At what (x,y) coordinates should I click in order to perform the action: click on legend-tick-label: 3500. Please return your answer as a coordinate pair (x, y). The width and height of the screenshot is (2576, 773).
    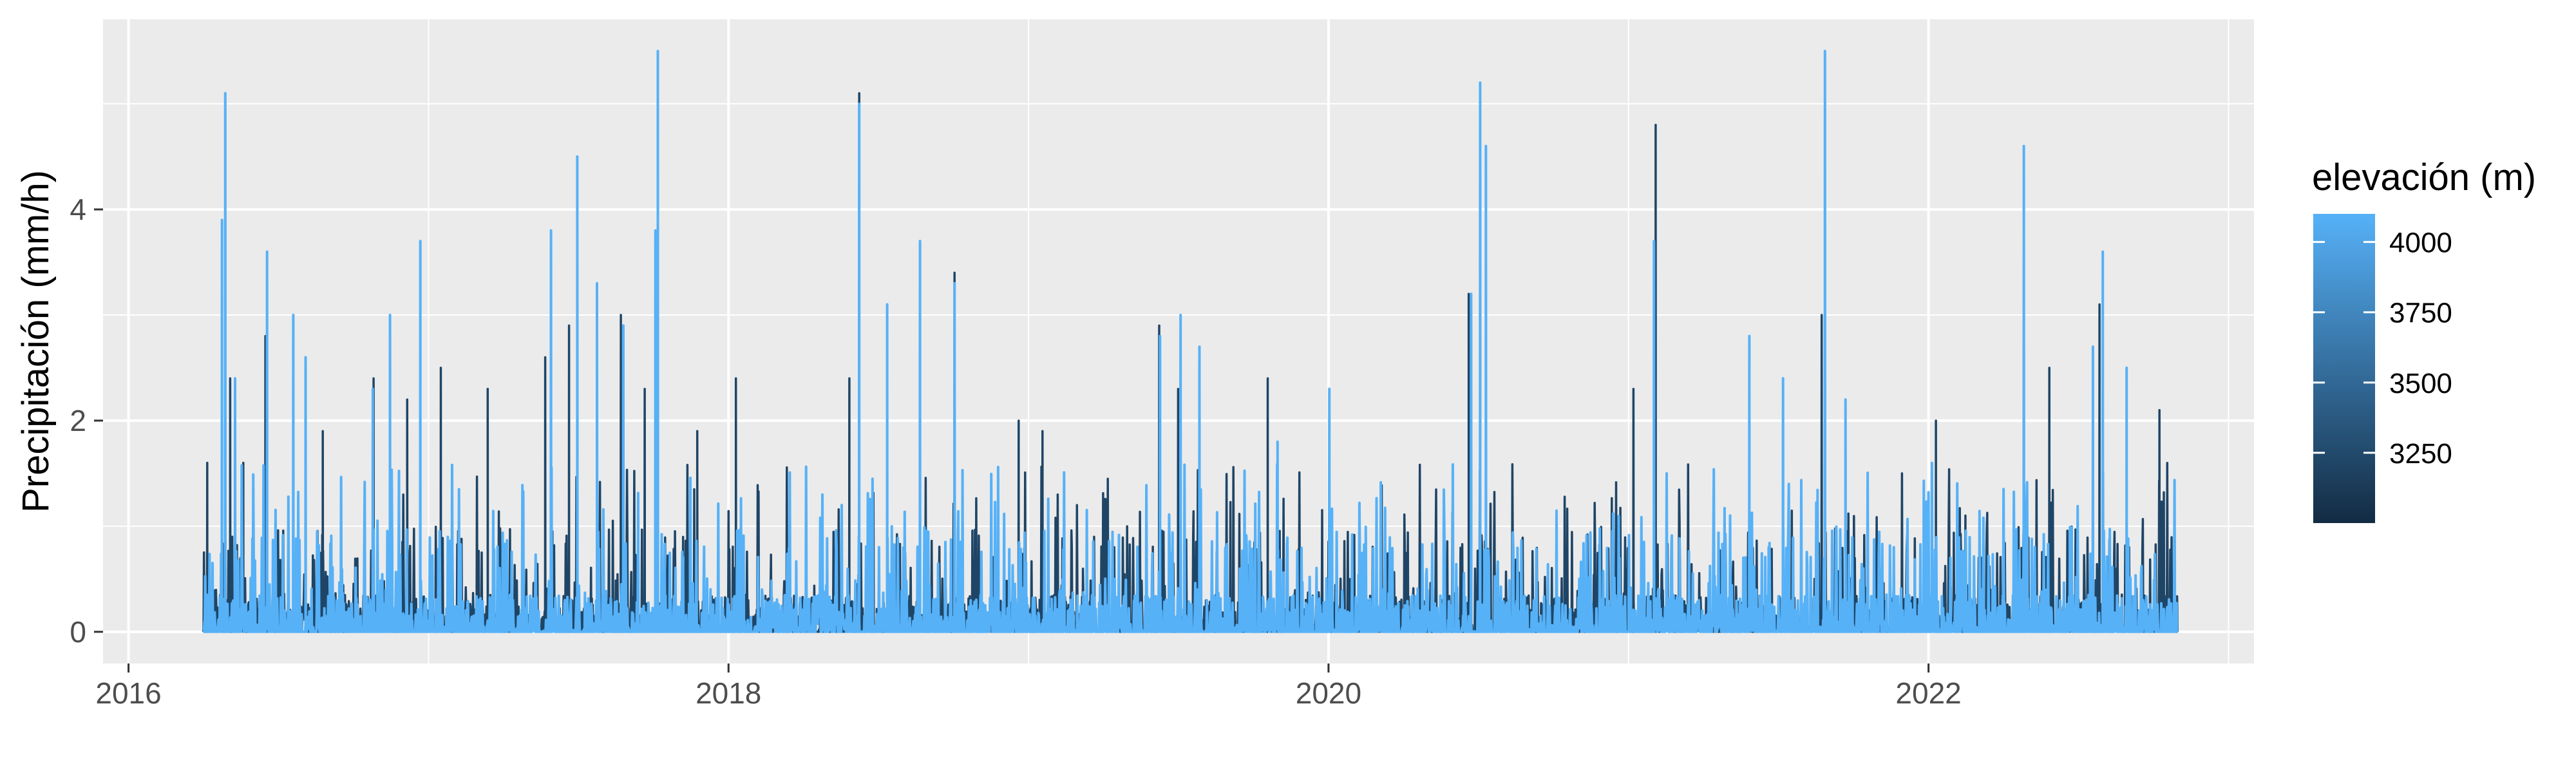
    Looking at the image, I should click on (2421, 383).